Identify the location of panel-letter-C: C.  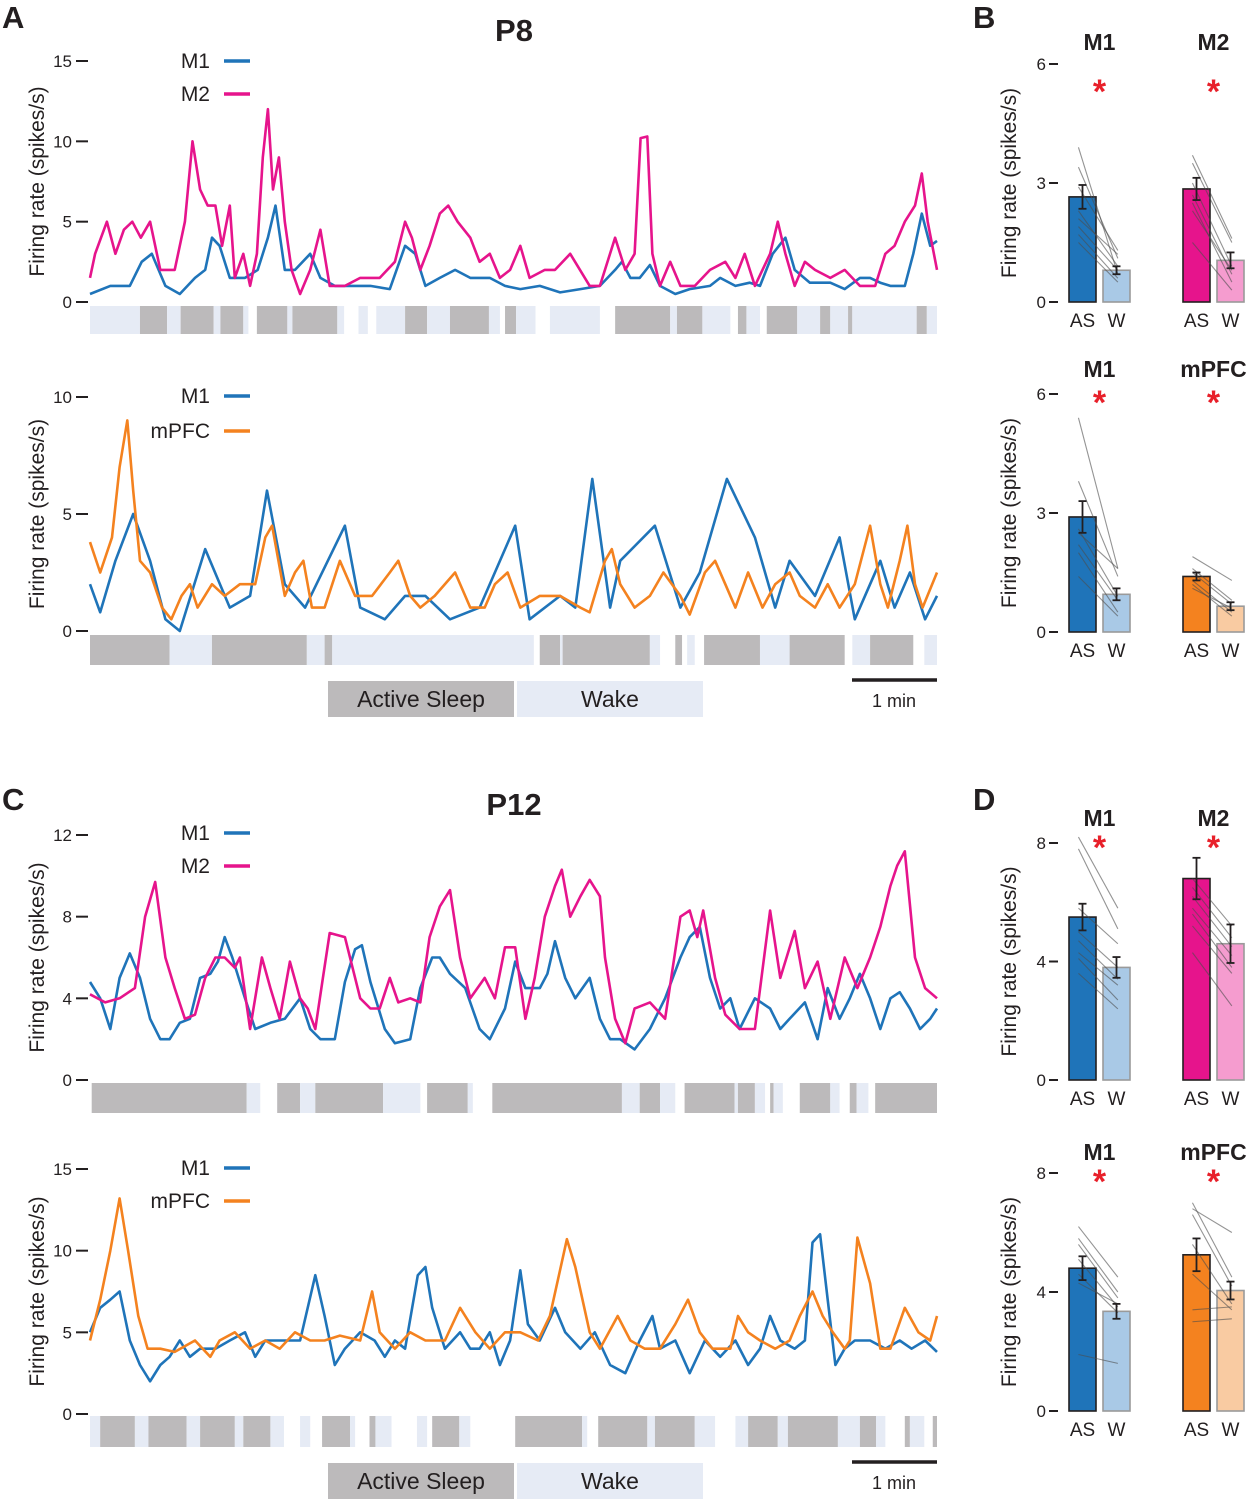
(13, 799).